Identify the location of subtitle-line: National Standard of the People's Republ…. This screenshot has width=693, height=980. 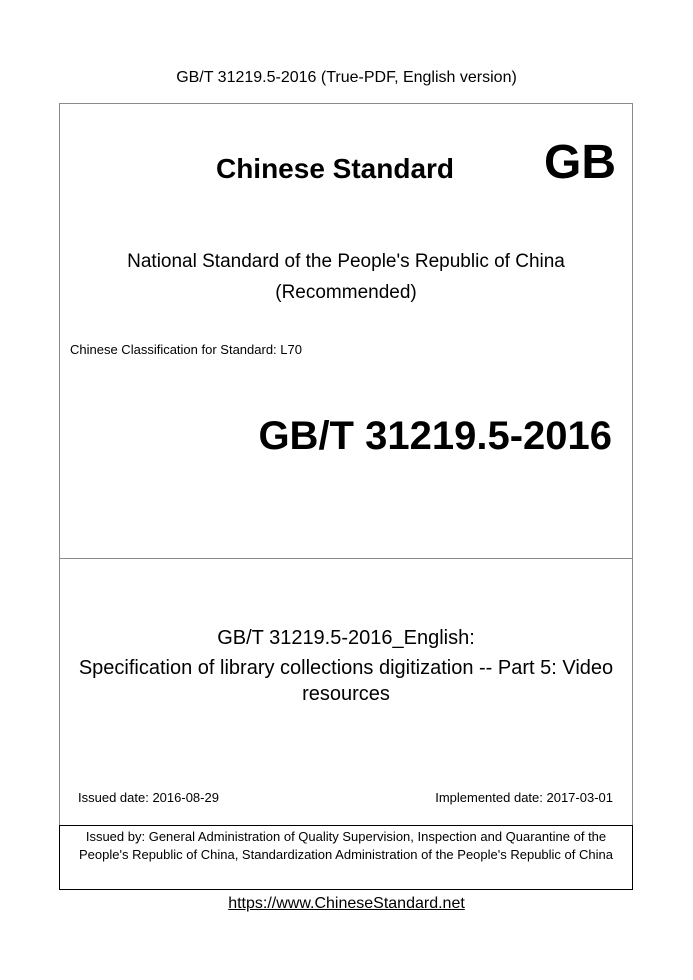
(346, 261).